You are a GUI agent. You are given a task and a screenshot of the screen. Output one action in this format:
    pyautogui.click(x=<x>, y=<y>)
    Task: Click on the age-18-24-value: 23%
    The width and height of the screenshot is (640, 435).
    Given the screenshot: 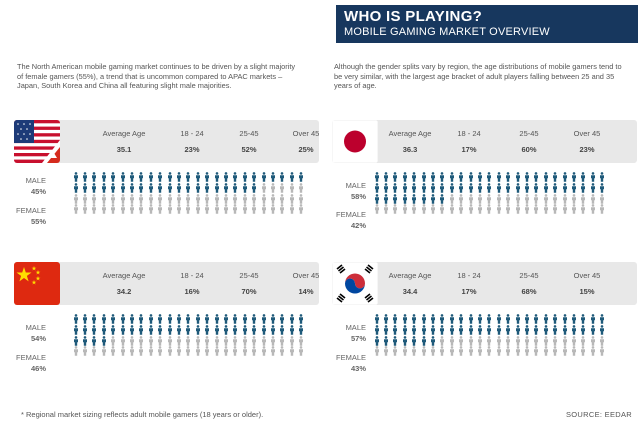 What is the action you would take?
    pyautogui.click(x=192, y=149)
    